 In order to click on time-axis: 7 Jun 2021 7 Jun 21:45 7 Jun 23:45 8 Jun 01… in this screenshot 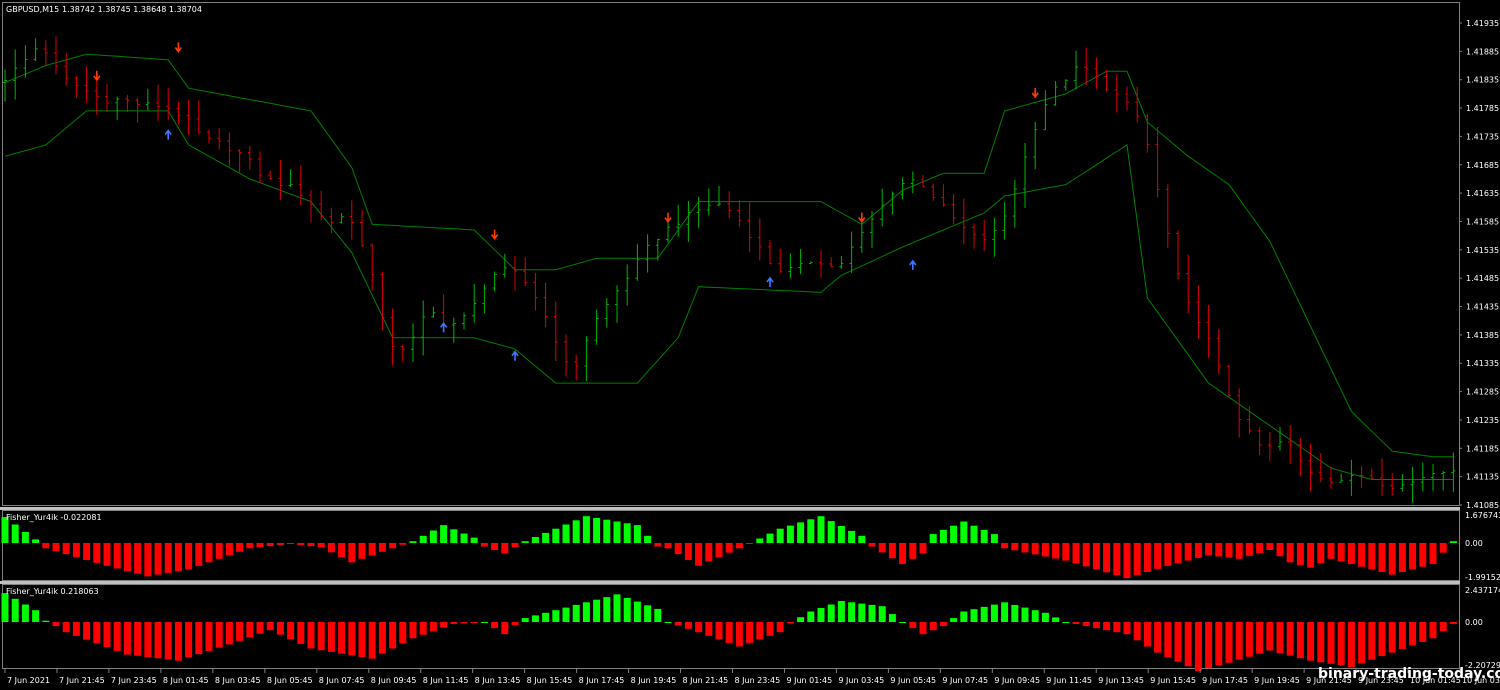, I will do `click(752, 677)`.